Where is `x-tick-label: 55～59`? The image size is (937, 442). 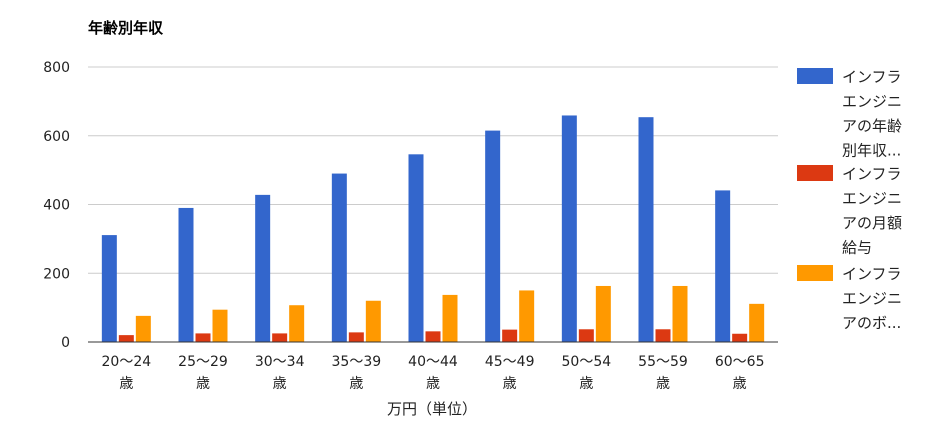
x-tick-label: 55～59 is located at coordinates (663, 362).